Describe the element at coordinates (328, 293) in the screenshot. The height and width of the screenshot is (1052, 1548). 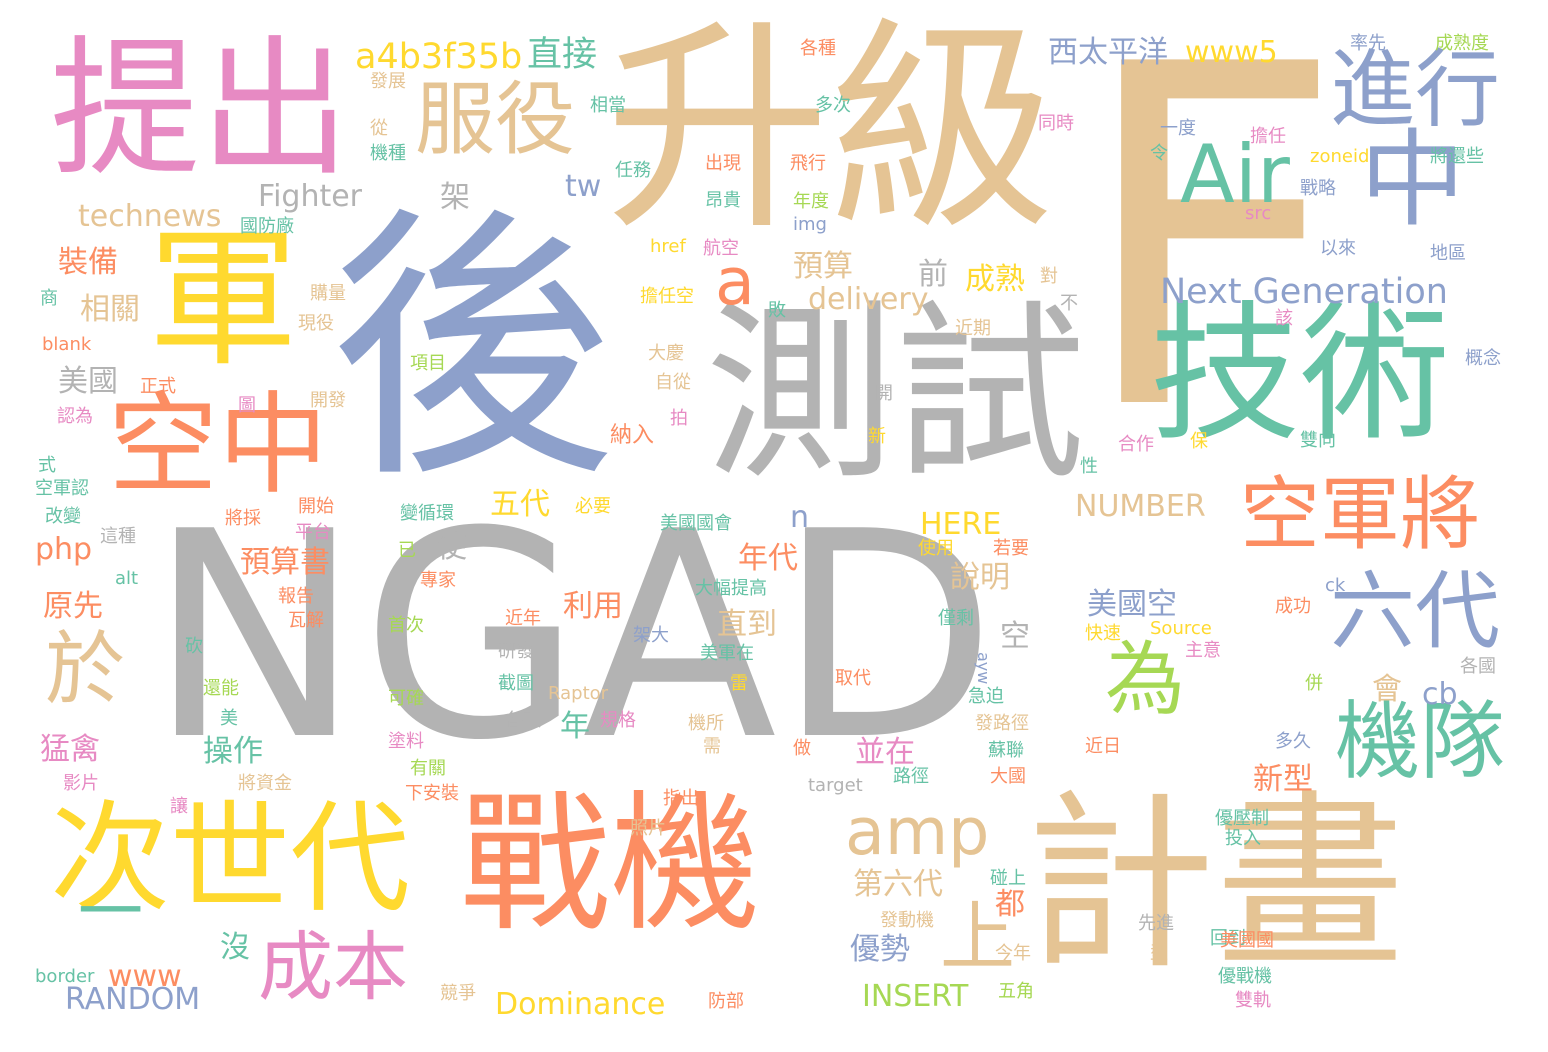
I see `cloud-word: 購量` at that location.